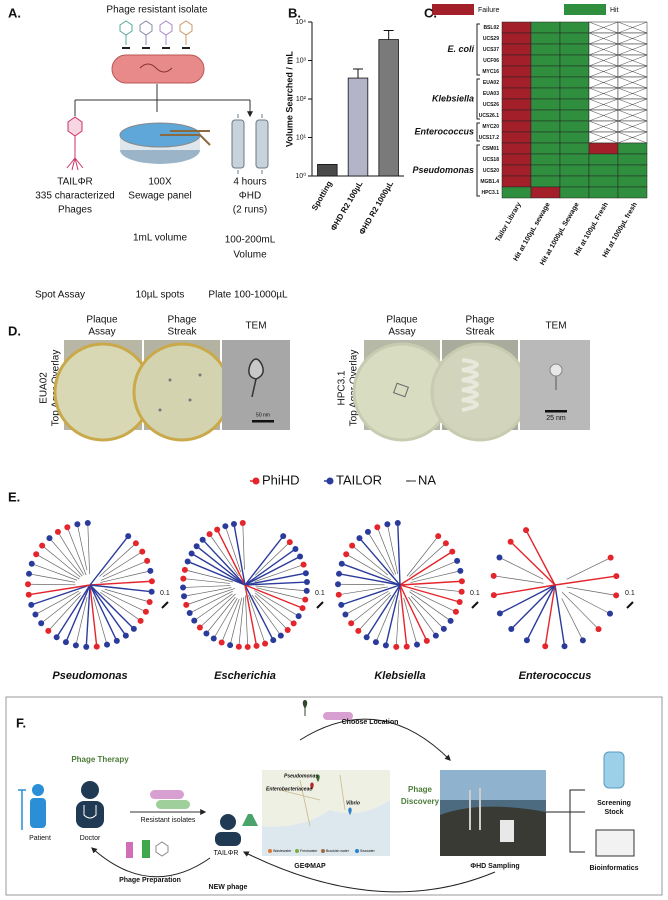 This screenshot has height=900, width=668. What do you see at coordinates (245, 676) in the screenshot?
I see `tree-label: Escherichia` at bounding box center [245, 676].